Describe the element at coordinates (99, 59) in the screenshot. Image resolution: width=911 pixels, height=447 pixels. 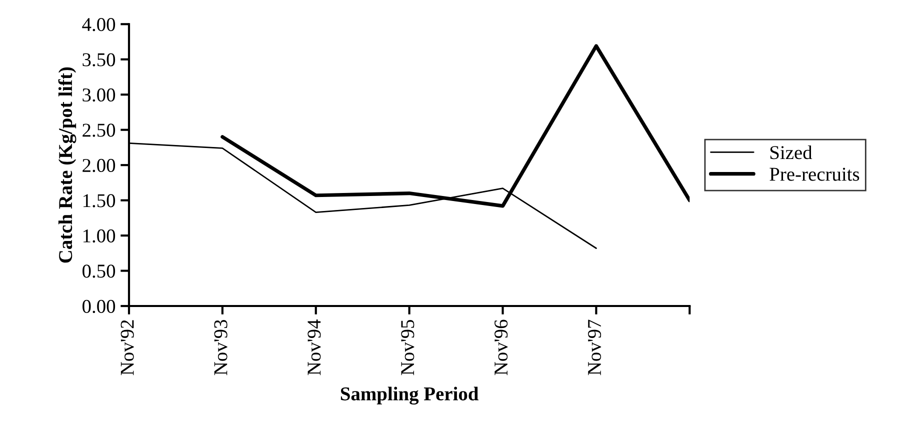
I see `y-tick-label: 3.50` at that location.